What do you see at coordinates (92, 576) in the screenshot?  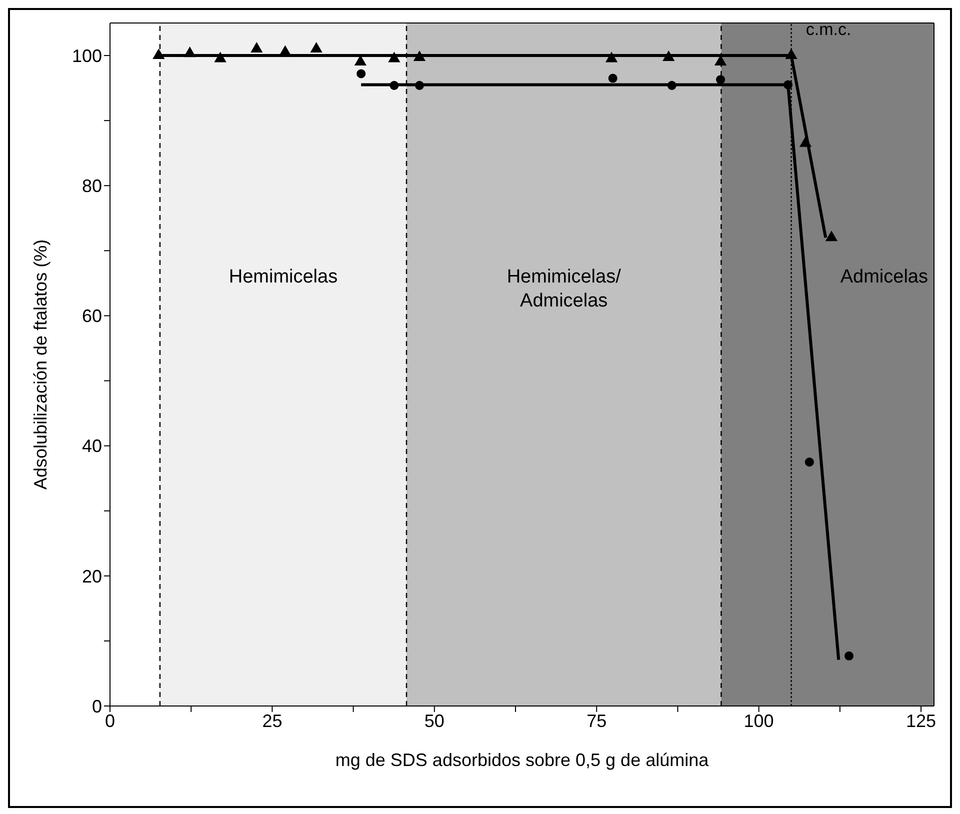 I see `y-tick-label: 20` at bounding box center [92, 576].